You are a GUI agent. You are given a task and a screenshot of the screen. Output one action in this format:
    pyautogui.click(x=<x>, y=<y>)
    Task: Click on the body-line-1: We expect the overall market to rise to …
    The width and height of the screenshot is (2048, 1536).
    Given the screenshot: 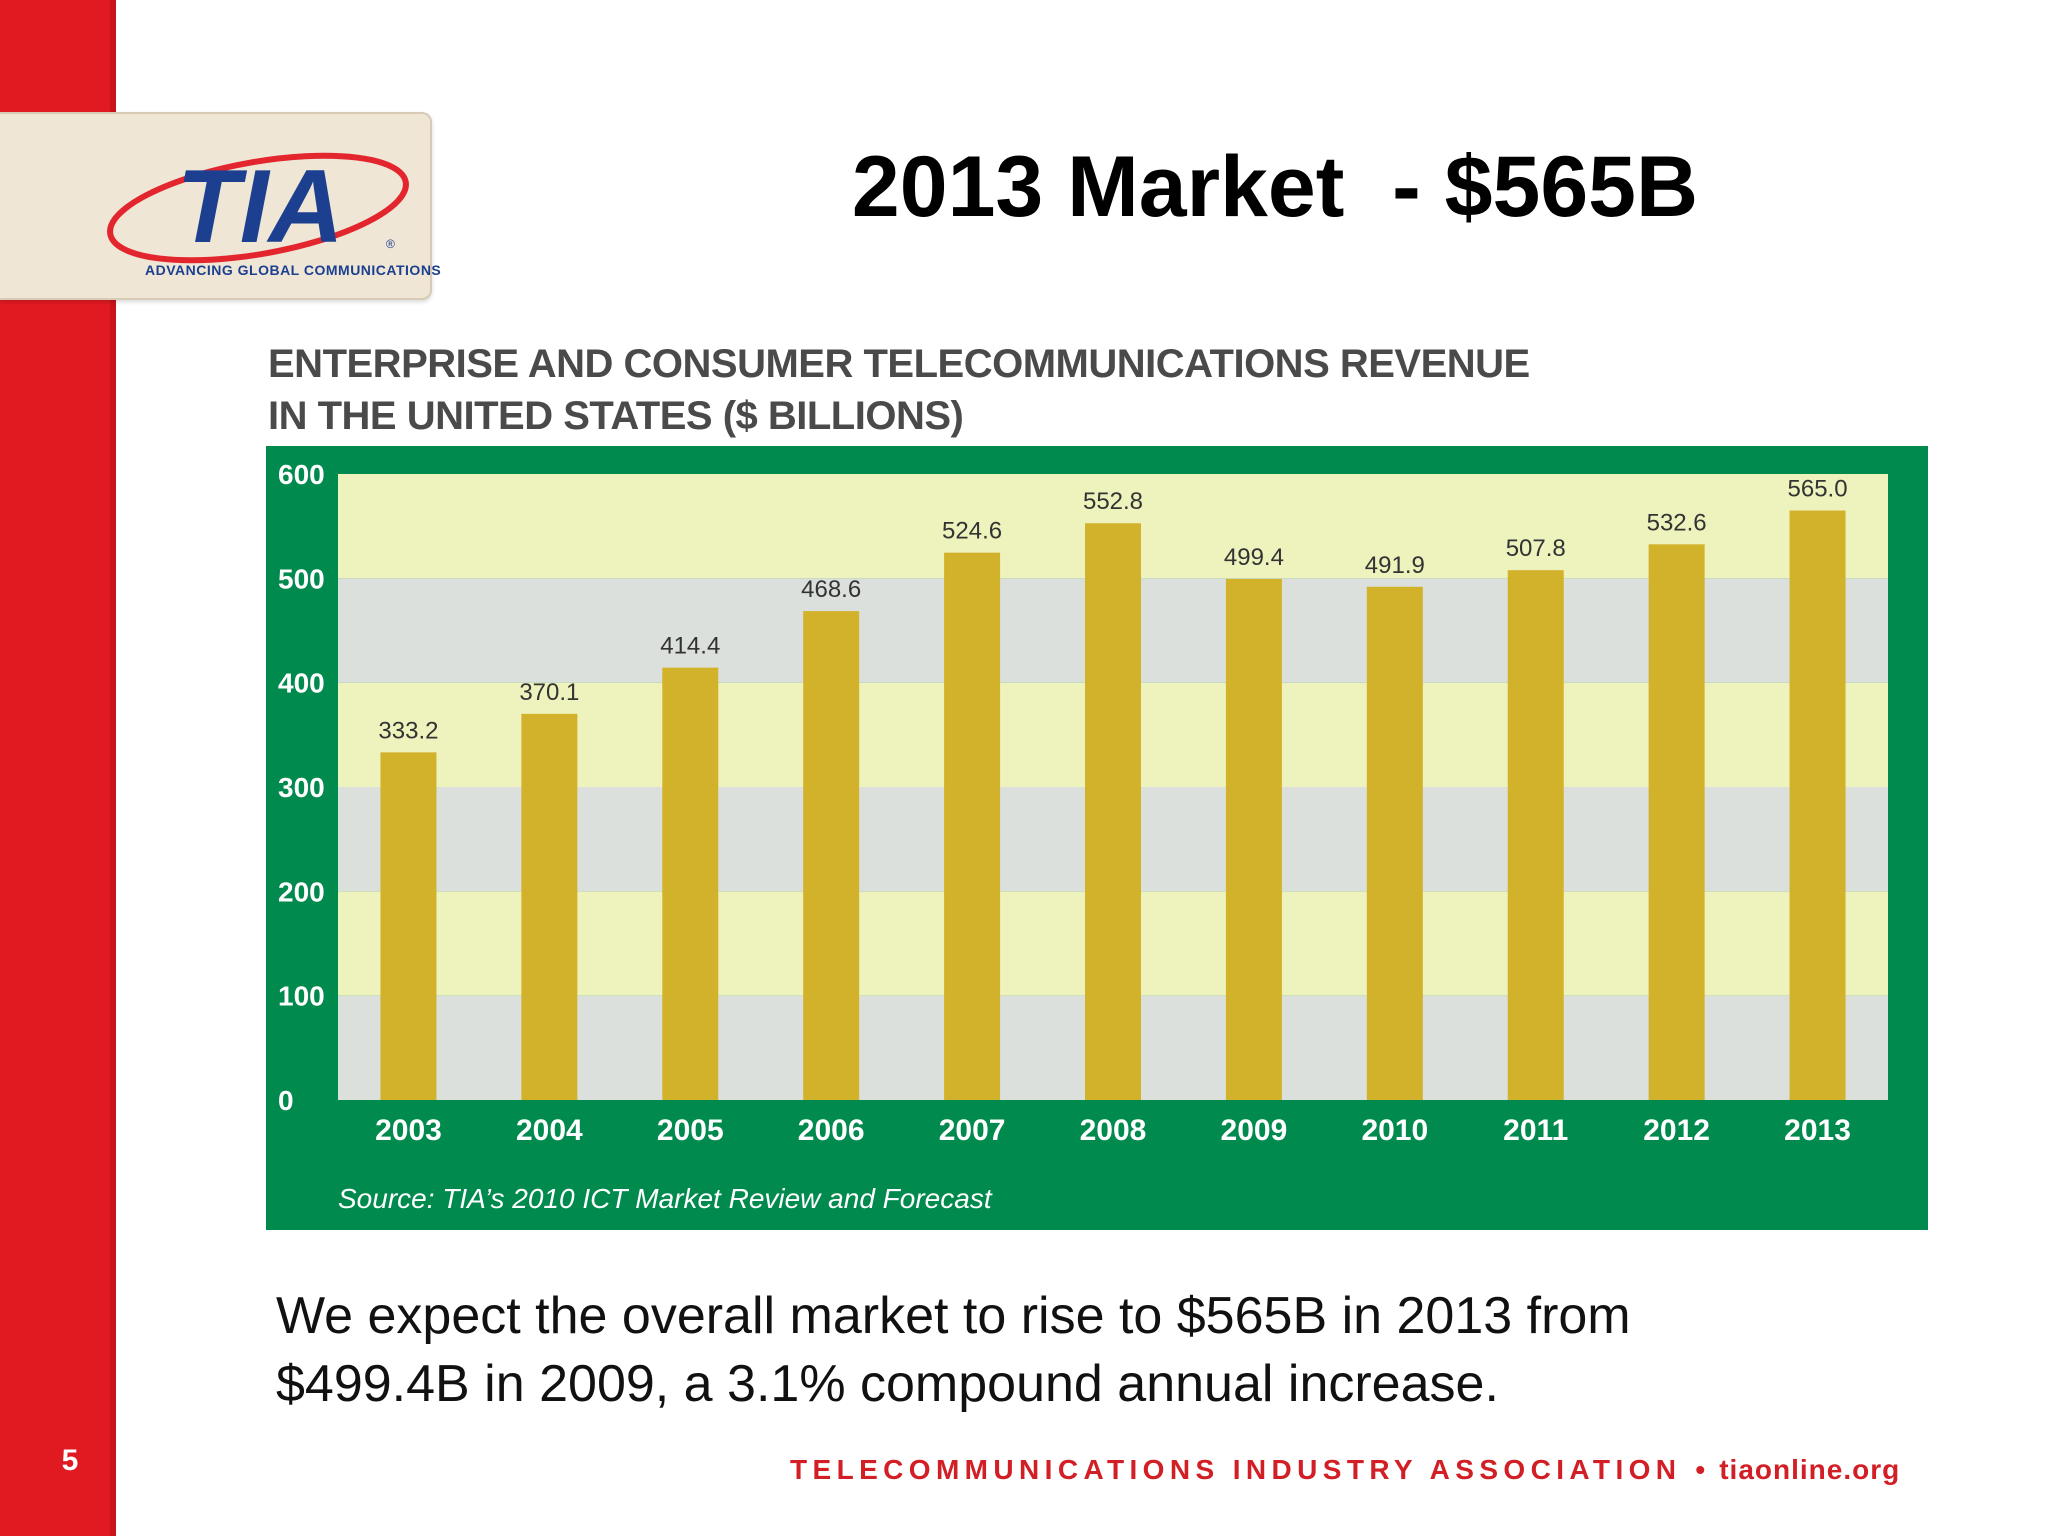 What is the action you would take?
    pyautogui.click(x=953, y=1316)
    